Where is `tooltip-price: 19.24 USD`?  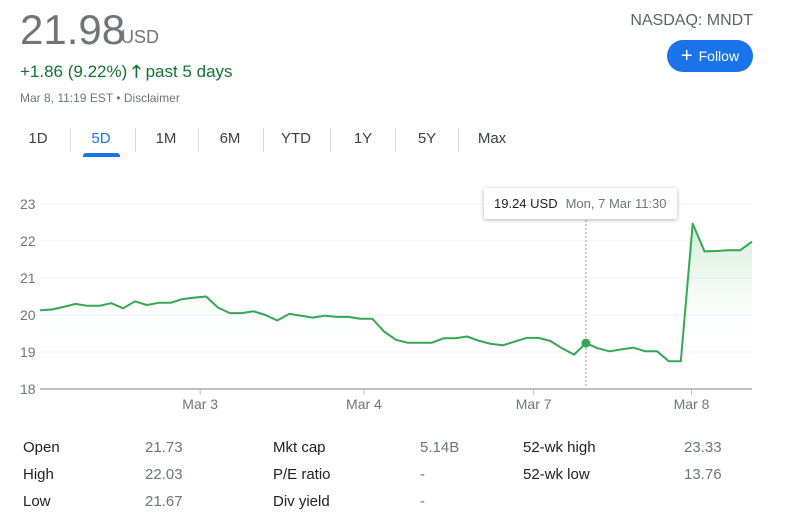
tooltip-price: 19.24 USD is located at coordinates (526, 203).